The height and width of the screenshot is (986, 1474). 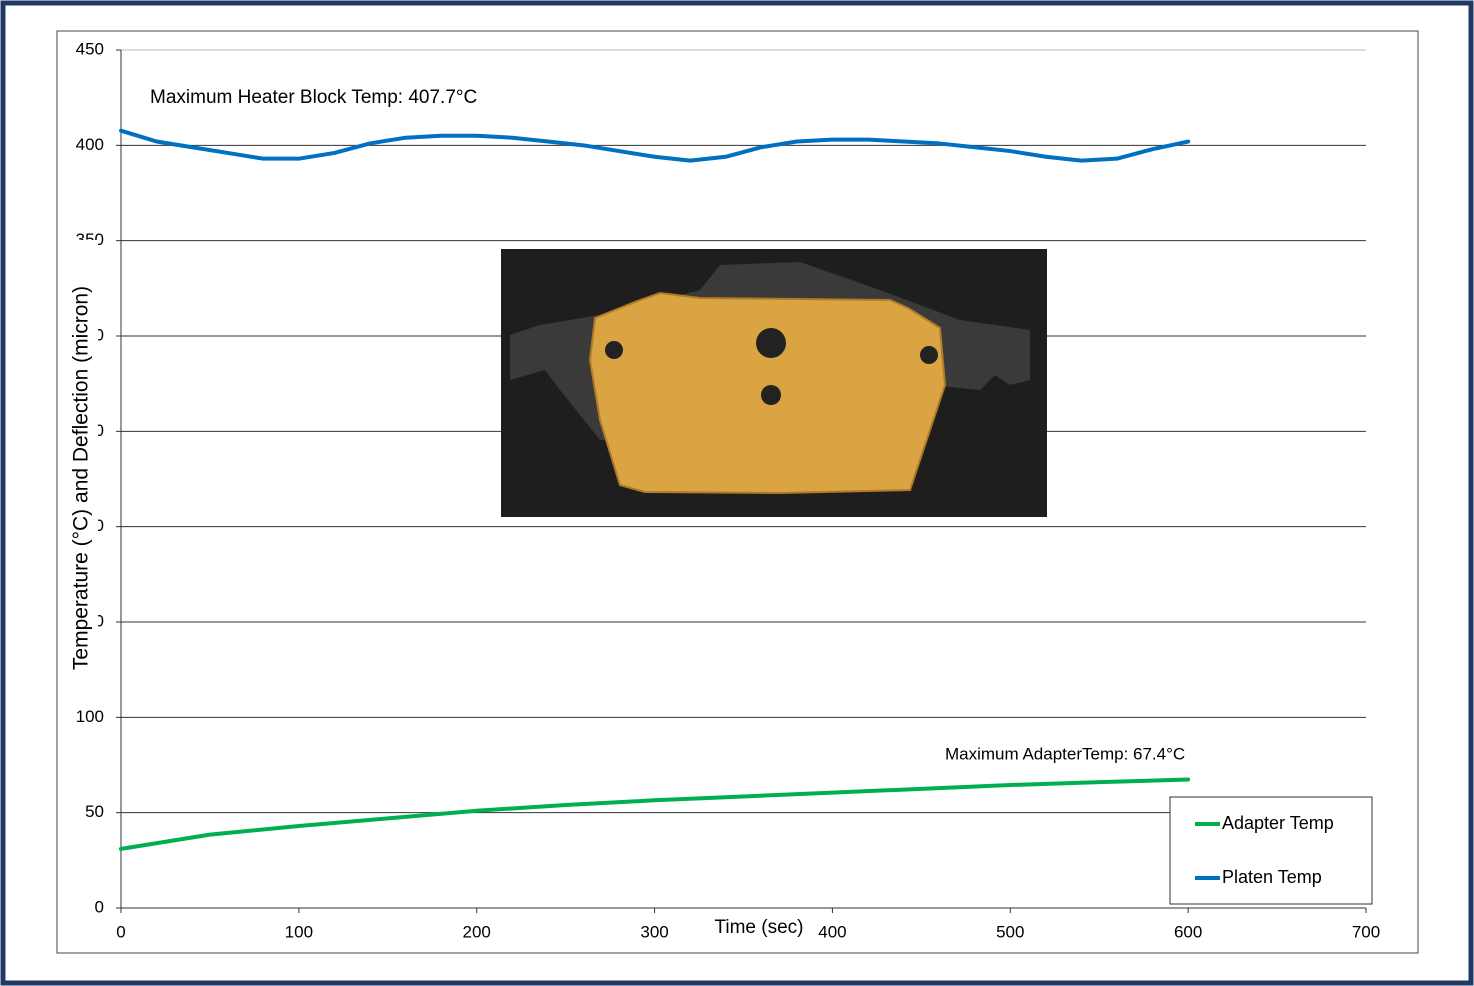 I want to click on y-axis-title: Temperature (°C) and Deflection (micron), so click(x=81, y=478).